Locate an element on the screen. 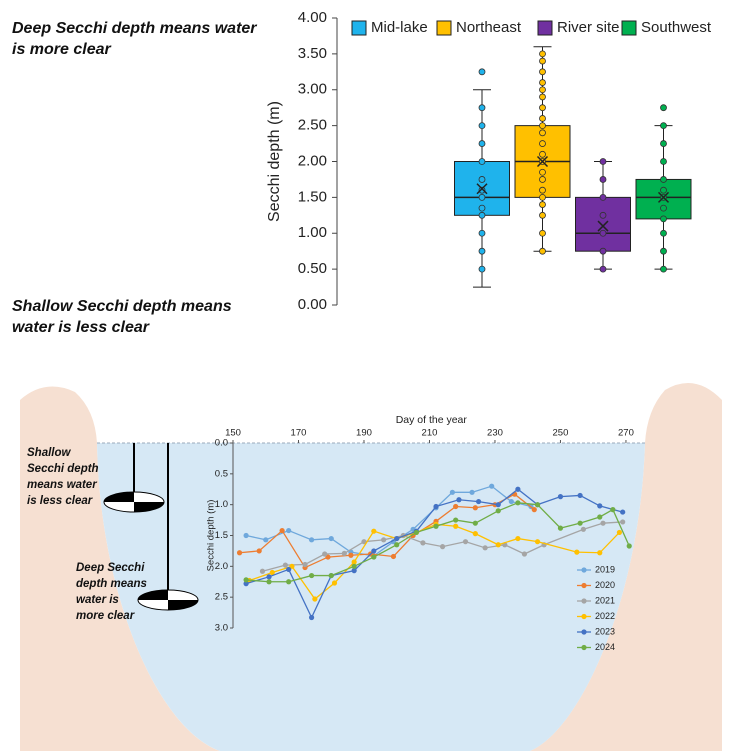 The width and height of the screenshot is (744, 751). y-tick-label: 3.00 is located at coordinates (312, 89).